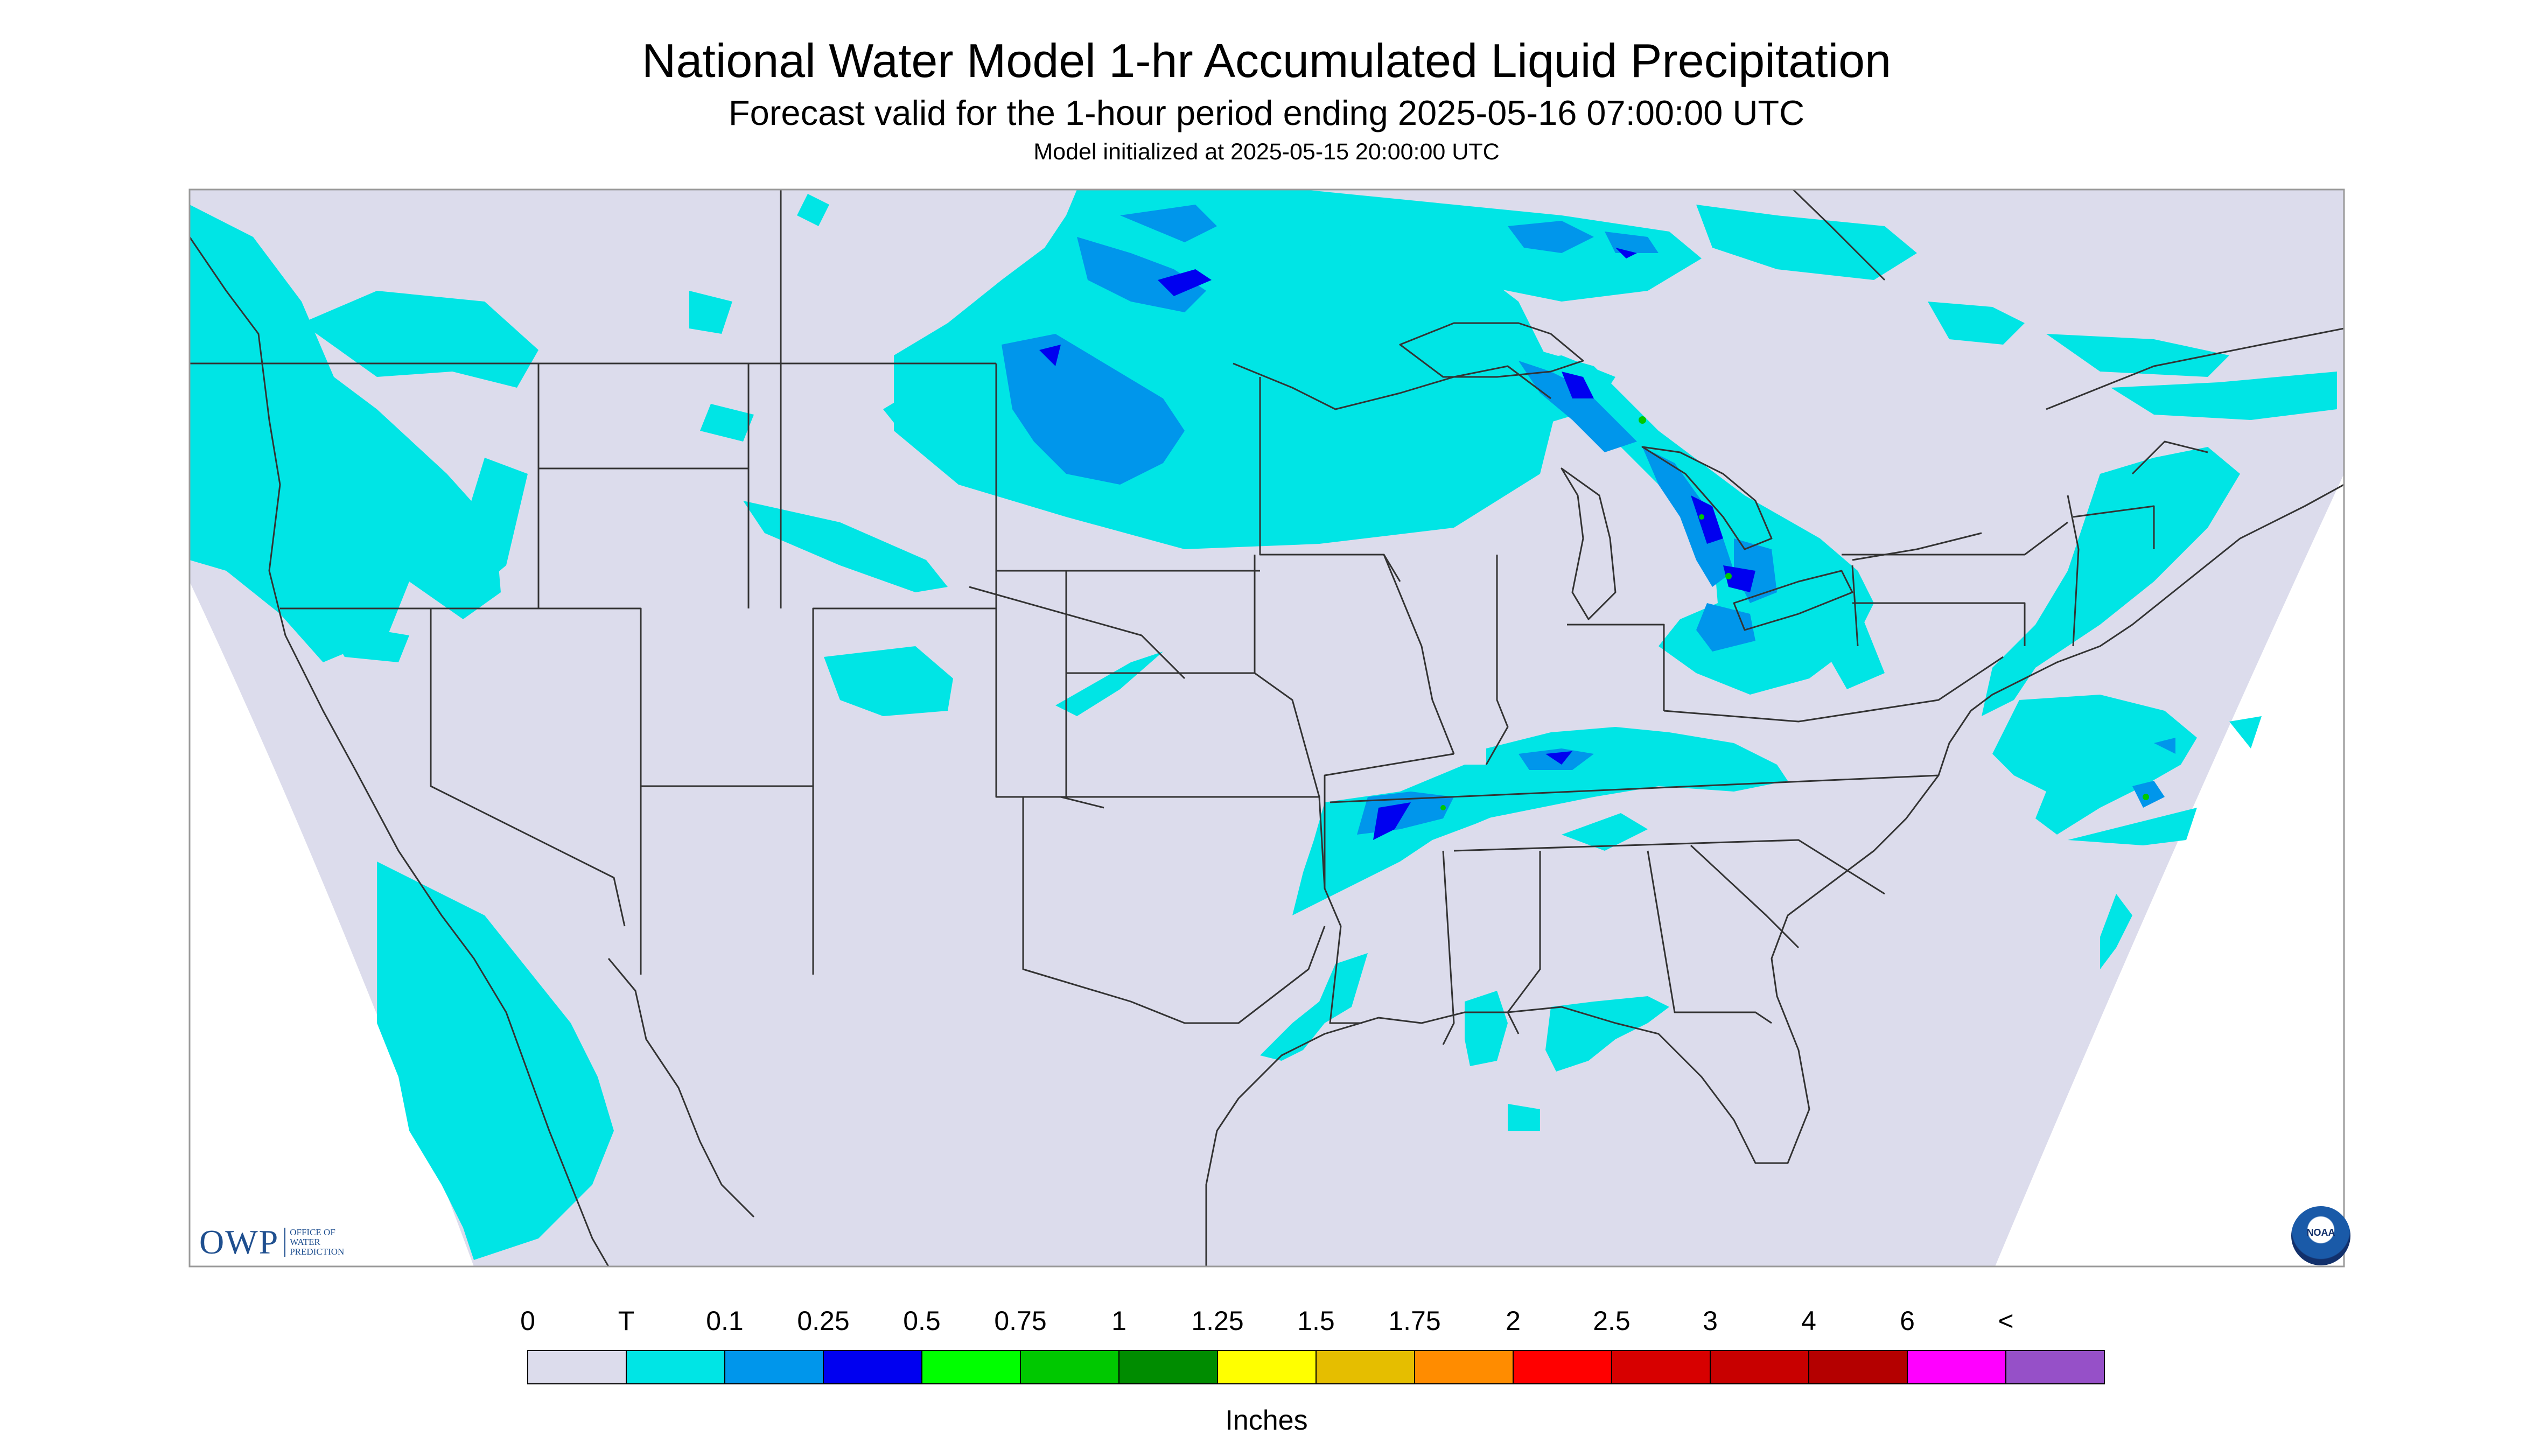 This screenshot has height=1456, width=2533. What do you see at coordinates (922, 1321) in the screenshot?
I see `legend-label: 0.5` at bounding box center [922, 1321].